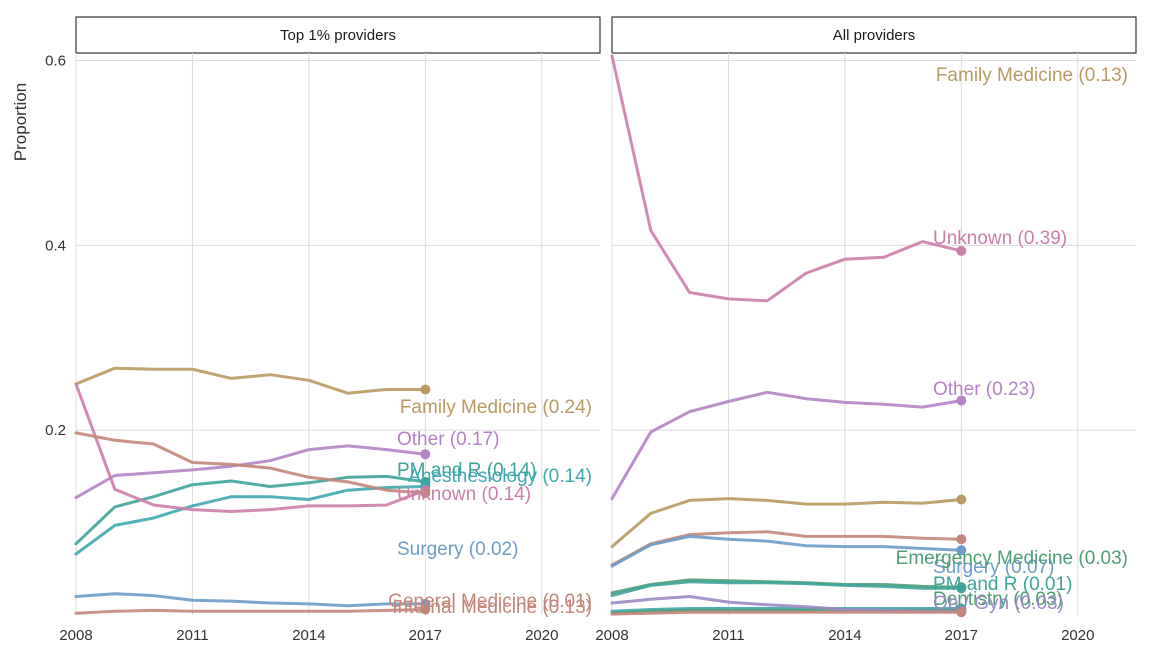 The image size is (1152, 652). What do you see at coordinates (466, 470) in the screenshot?
I see `series-label-pm-and-r: PM and R (0.14)` at bounding box center [466, 470].